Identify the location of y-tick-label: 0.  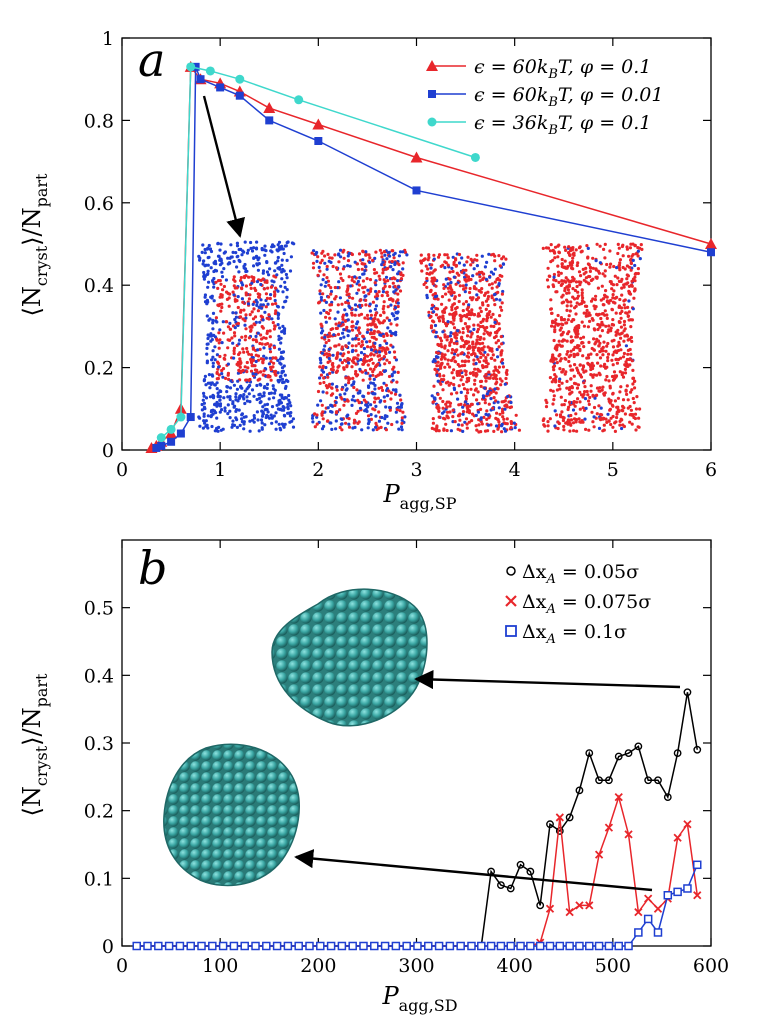
(108, 947).